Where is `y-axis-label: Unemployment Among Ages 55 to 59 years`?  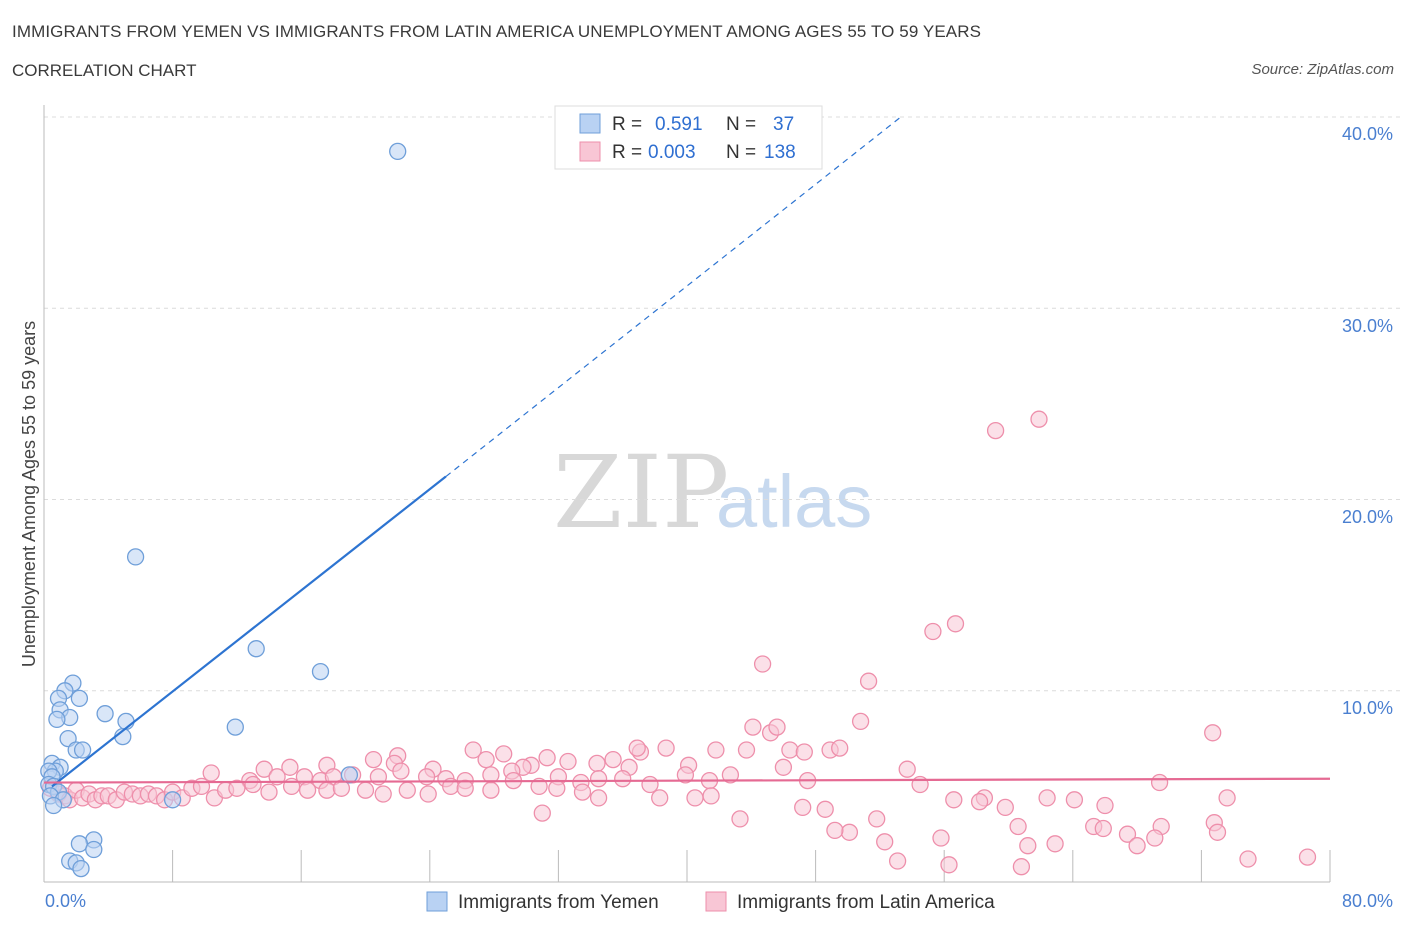
y-axis-label: Unemployment Among Ages 55 to 59 years is located at coordinates (29, 494).